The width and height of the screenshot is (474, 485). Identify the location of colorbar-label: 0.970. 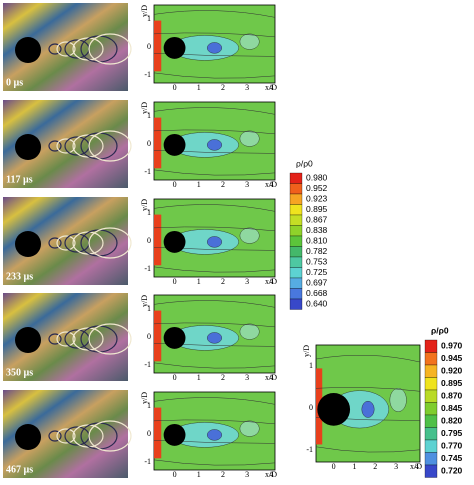
(452, 346).